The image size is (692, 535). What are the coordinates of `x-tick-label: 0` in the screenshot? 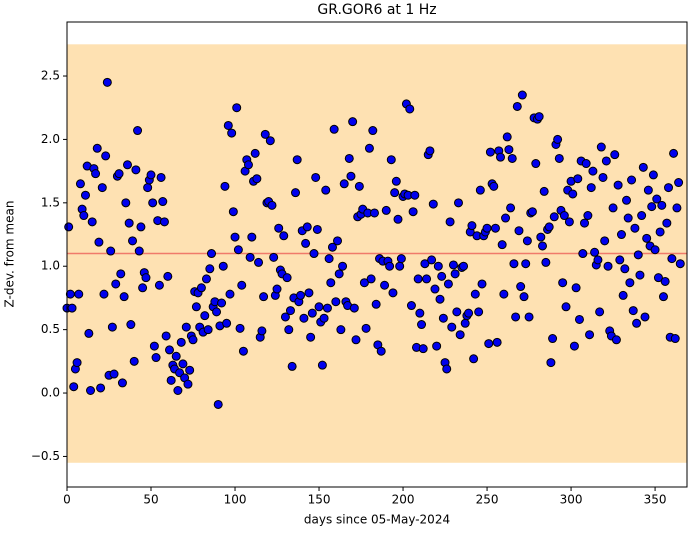 It's located at (67, 500).